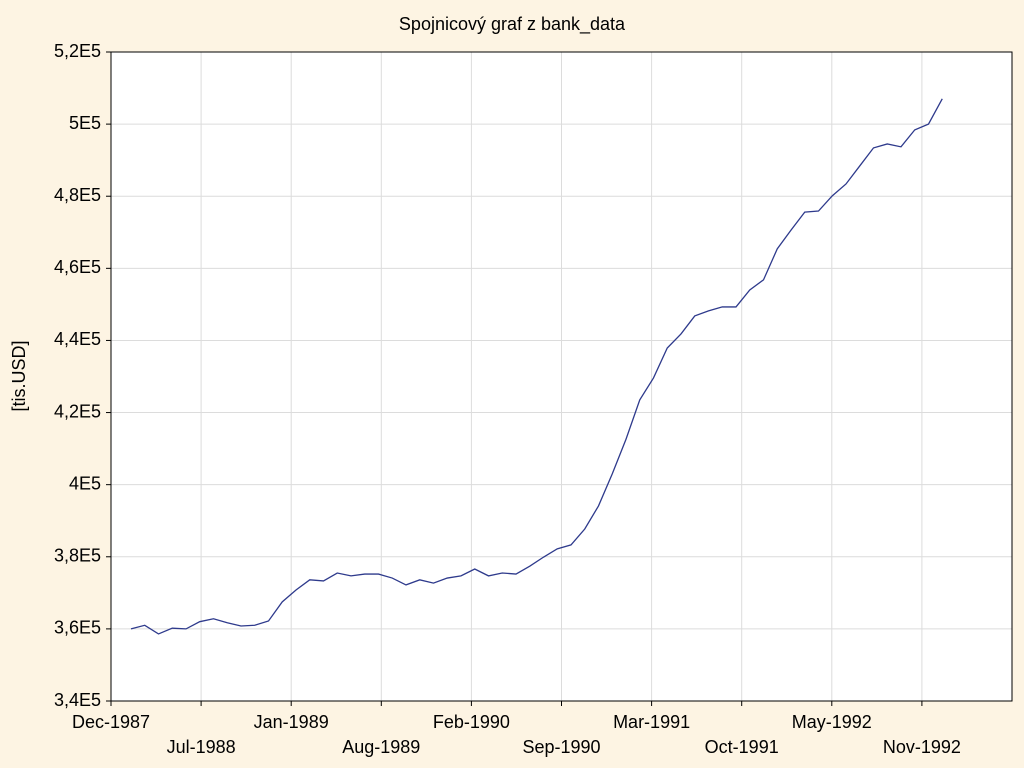  Describe the element at coordinates (77, 411) in the screenshot. I see `y-tick-label: 4,2E5` at that location.